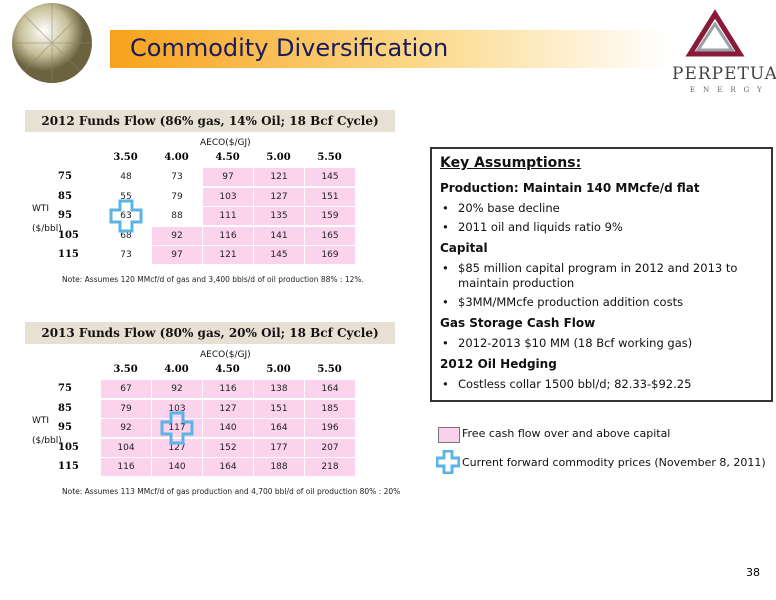 This screenshot has width=776, height=600. I want to click on column-header: 5.50, so click(329, 369).